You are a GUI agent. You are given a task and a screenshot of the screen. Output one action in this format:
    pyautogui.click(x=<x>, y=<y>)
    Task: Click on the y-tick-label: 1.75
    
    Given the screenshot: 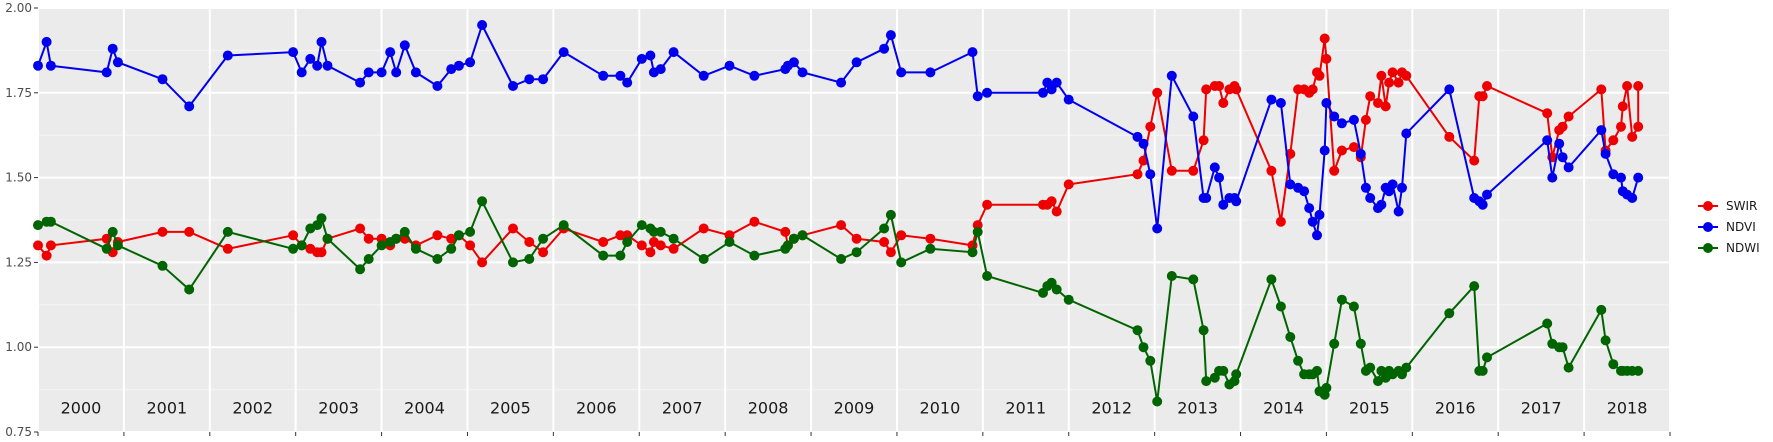 What is the action you would take?
    pyautogui.click(x=18, y=93)
    